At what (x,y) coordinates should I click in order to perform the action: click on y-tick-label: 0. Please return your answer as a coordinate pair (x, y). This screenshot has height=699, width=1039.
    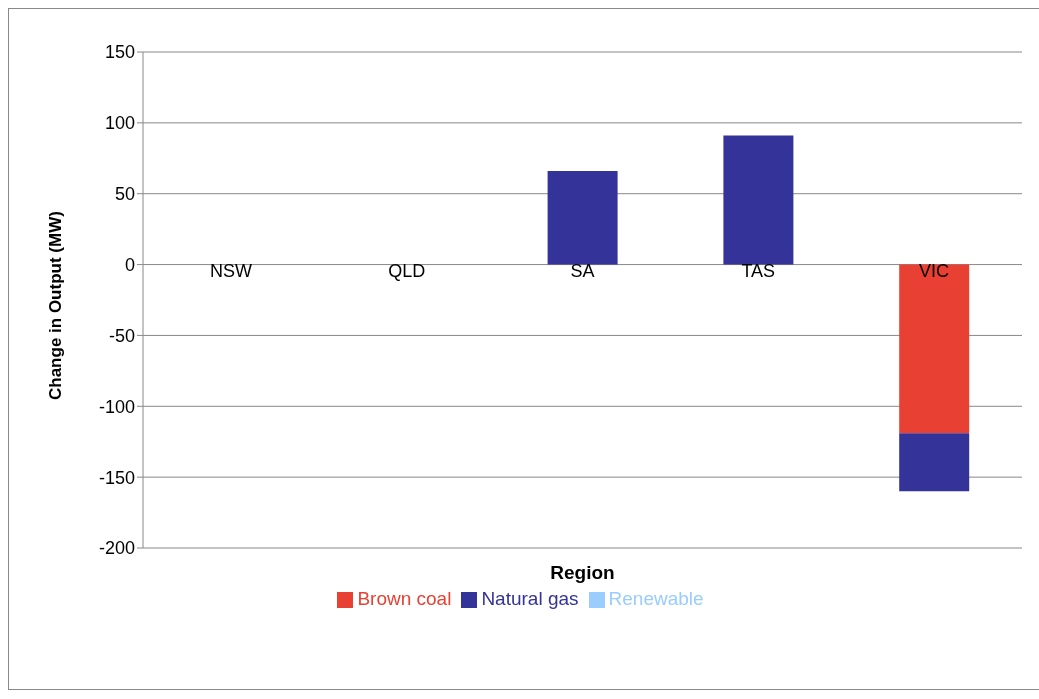
    Looking at the image, I should click on (129, 264).